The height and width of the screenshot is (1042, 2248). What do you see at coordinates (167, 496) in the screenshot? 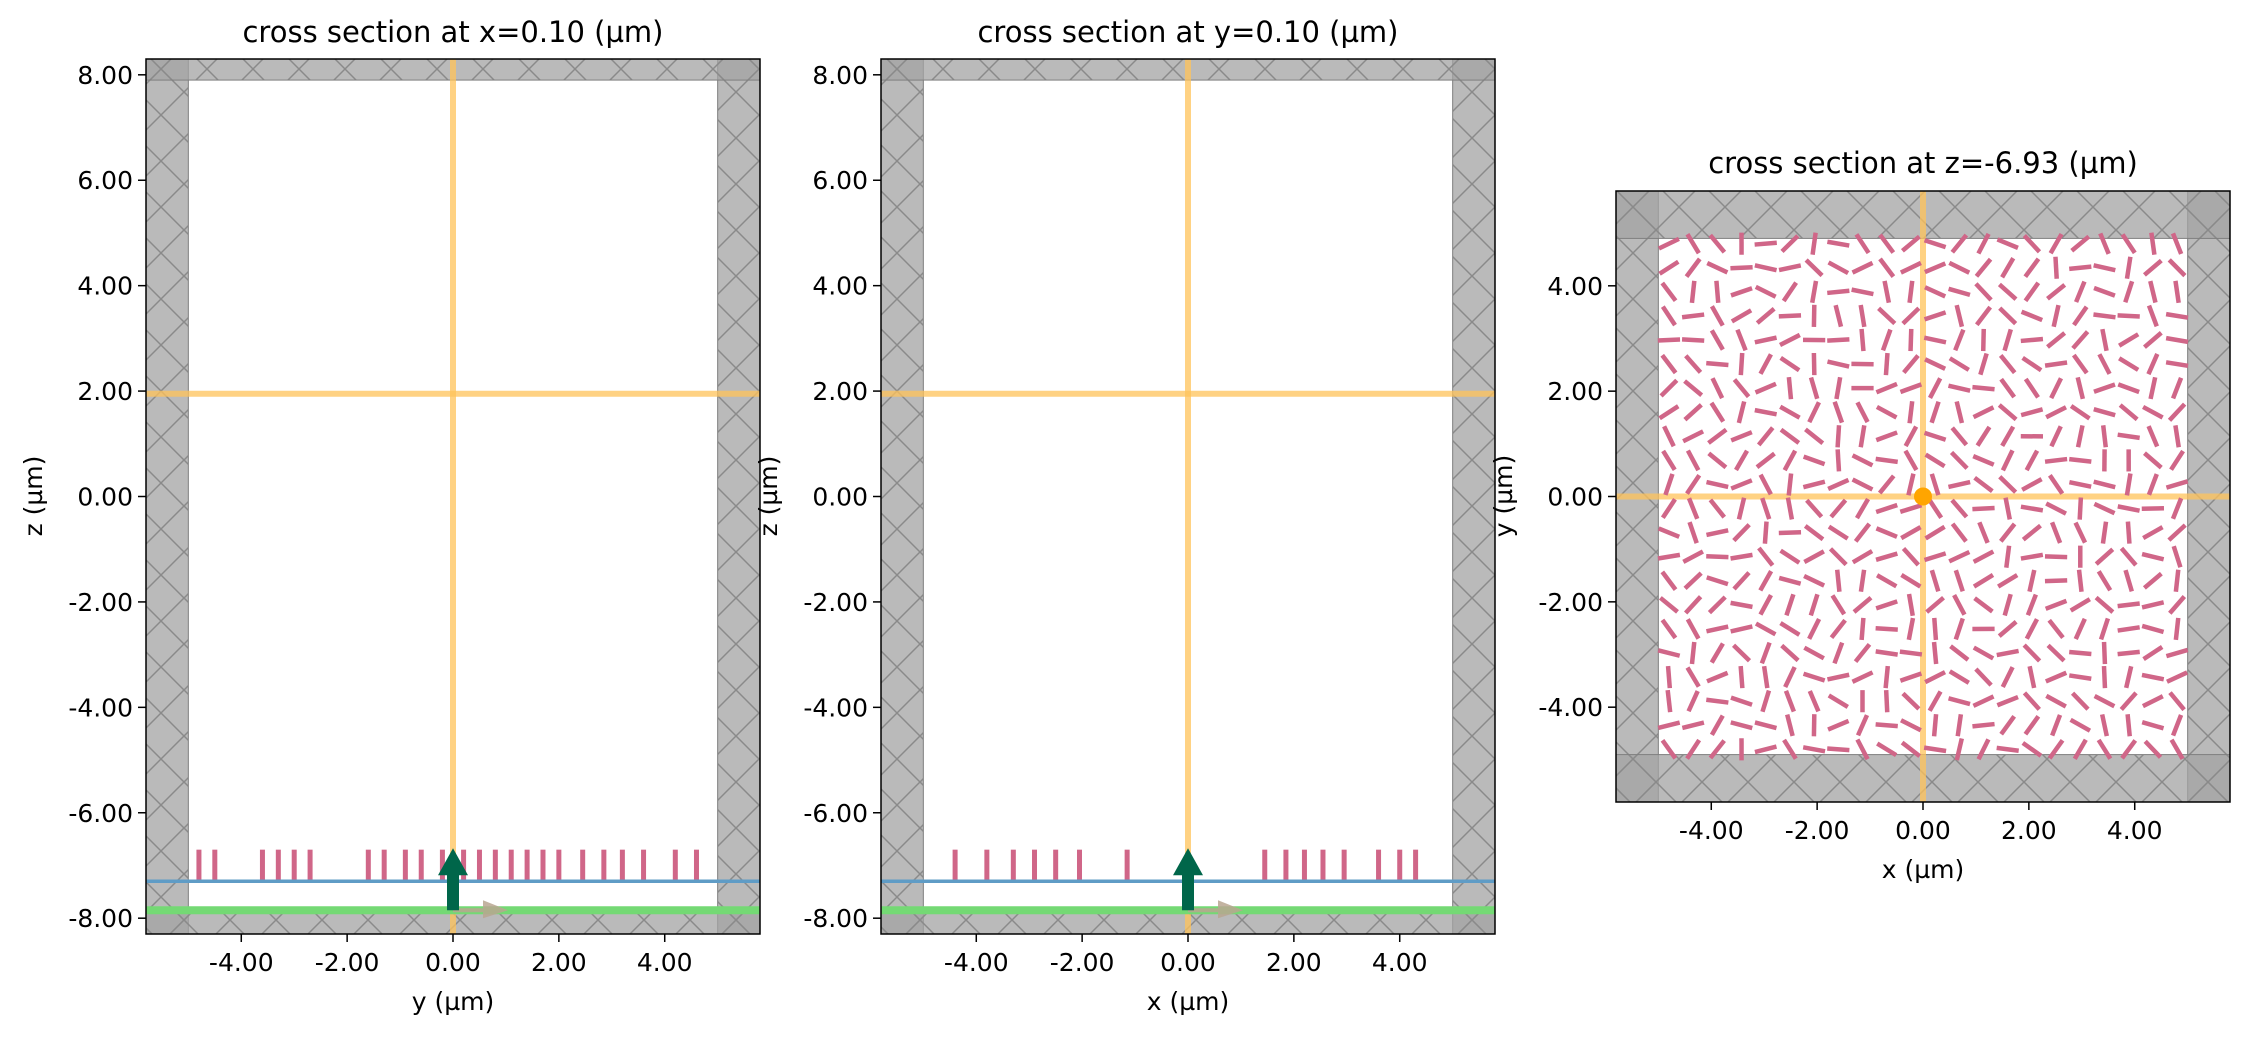
I see `pml-hatch` at bounding box center [167, 496].